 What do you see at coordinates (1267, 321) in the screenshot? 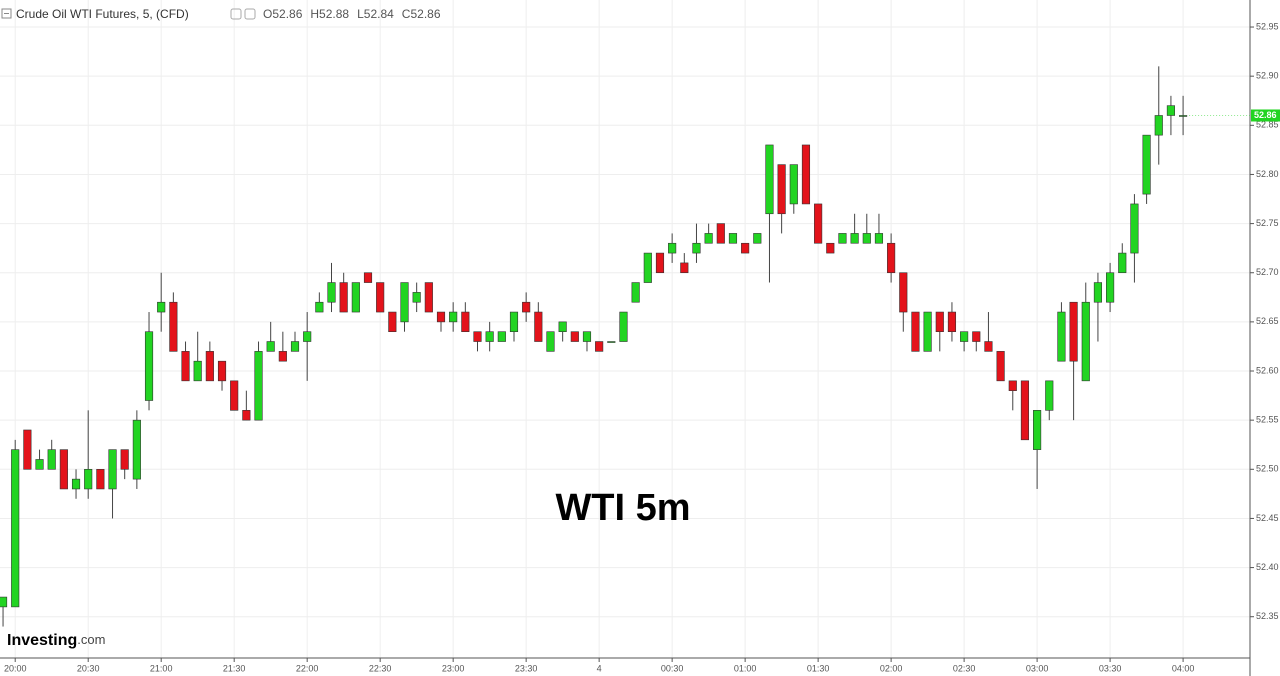
I see `y-tick-label: 52.65` at bounding box center [1267, 321].